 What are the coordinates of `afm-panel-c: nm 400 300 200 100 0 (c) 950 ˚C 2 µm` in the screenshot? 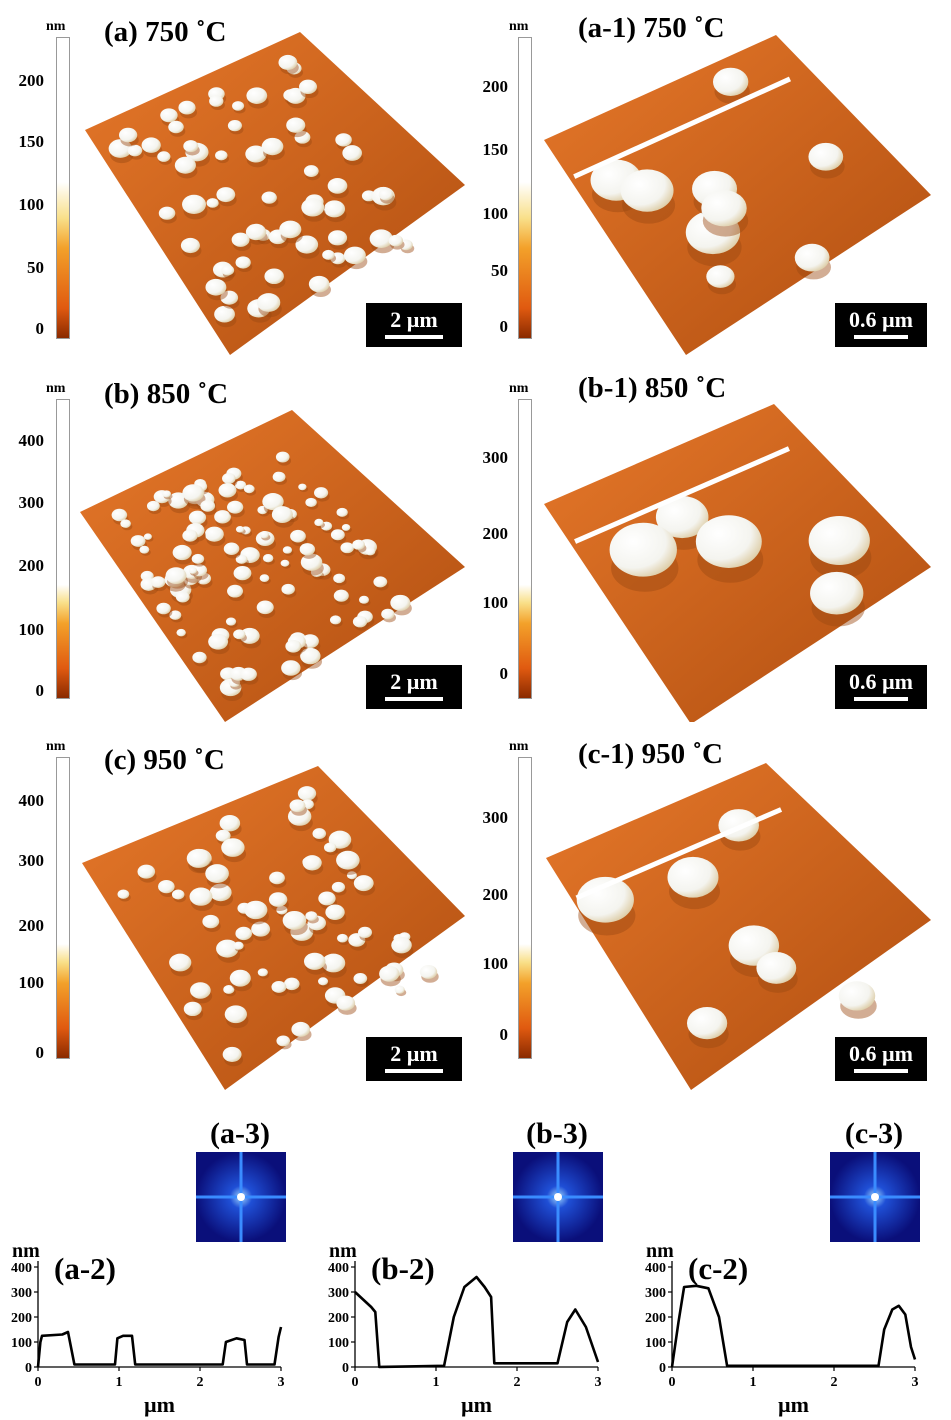 It's located at (237, 909).